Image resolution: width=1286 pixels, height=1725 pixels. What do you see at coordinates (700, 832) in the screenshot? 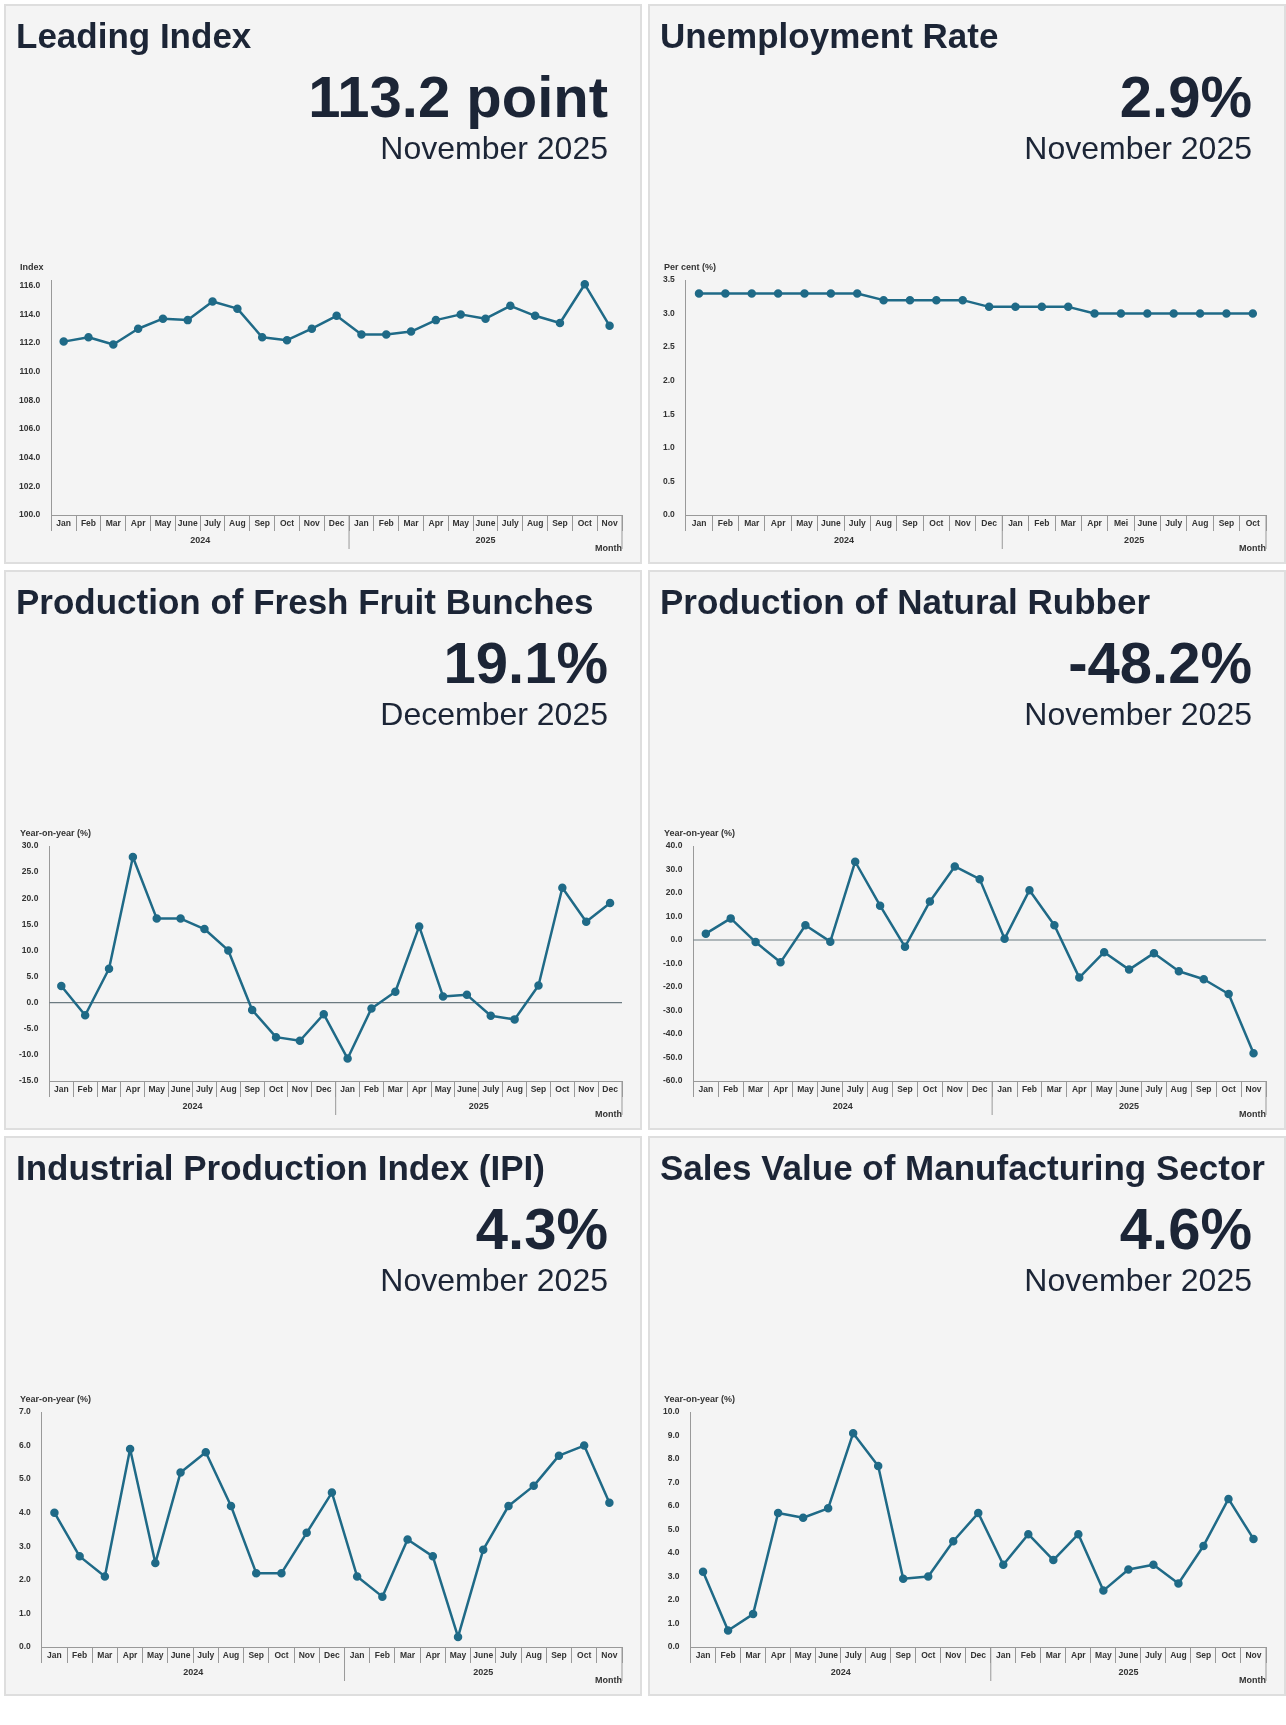
I see `y-axis-title: Year-on-year (%)` at bounding box center [700, 832].